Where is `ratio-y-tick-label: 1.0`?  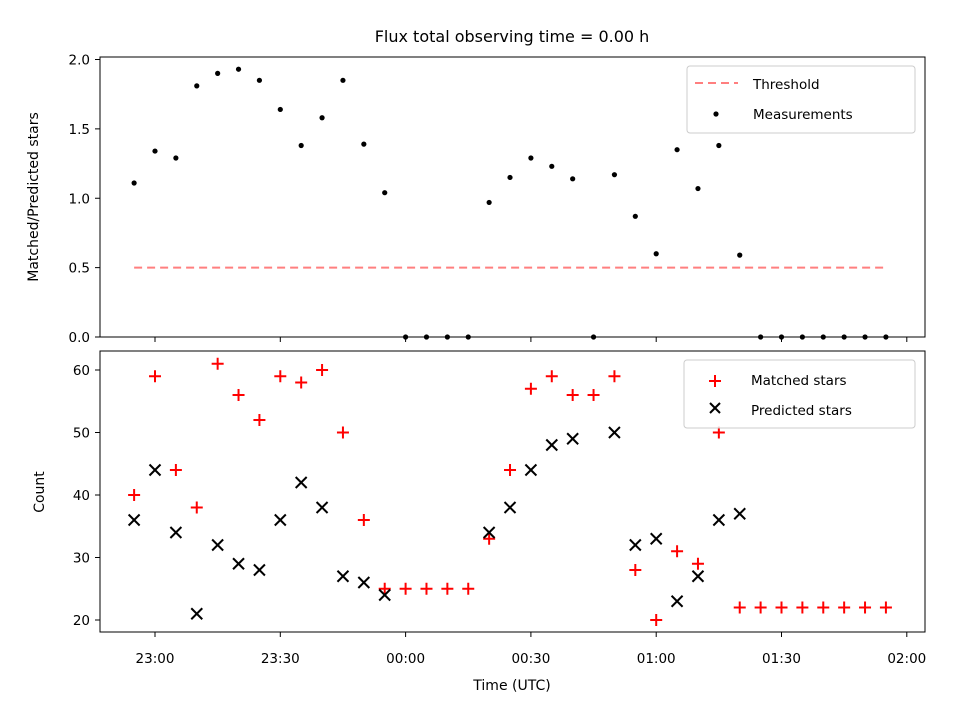
ratio-y-tick-label: 1.0 is located at coordinates (79, 199).